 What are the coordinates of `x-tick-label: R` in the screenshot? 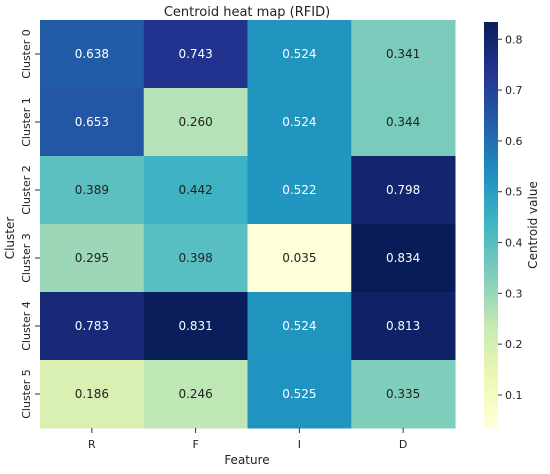 It's located at (92, 444).